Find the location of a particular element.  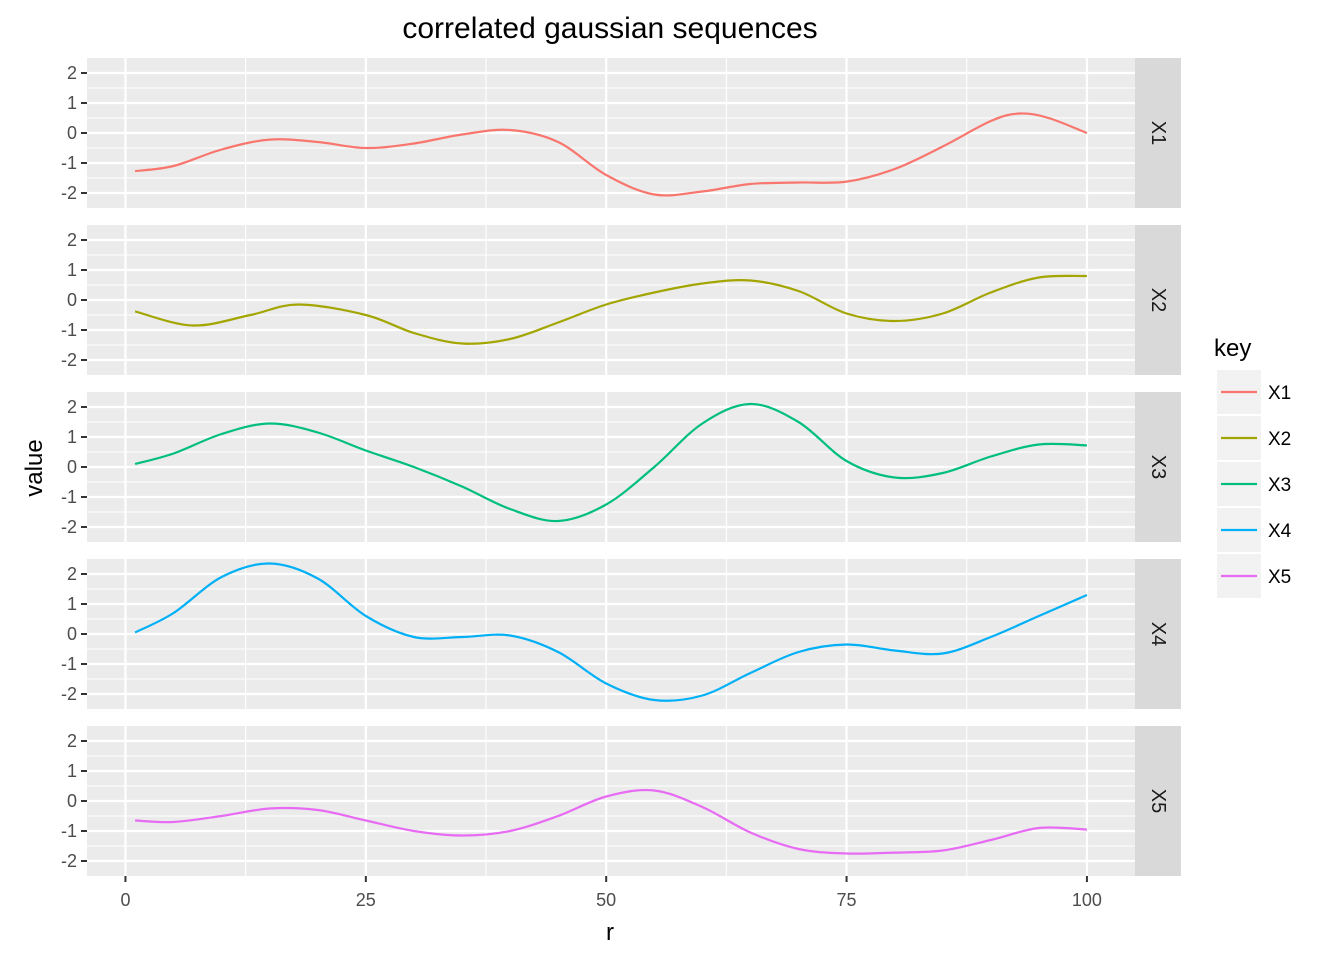

facet-panel-x3: -2 -1 0 1 2 X3 is located at coordinates (621, 467).